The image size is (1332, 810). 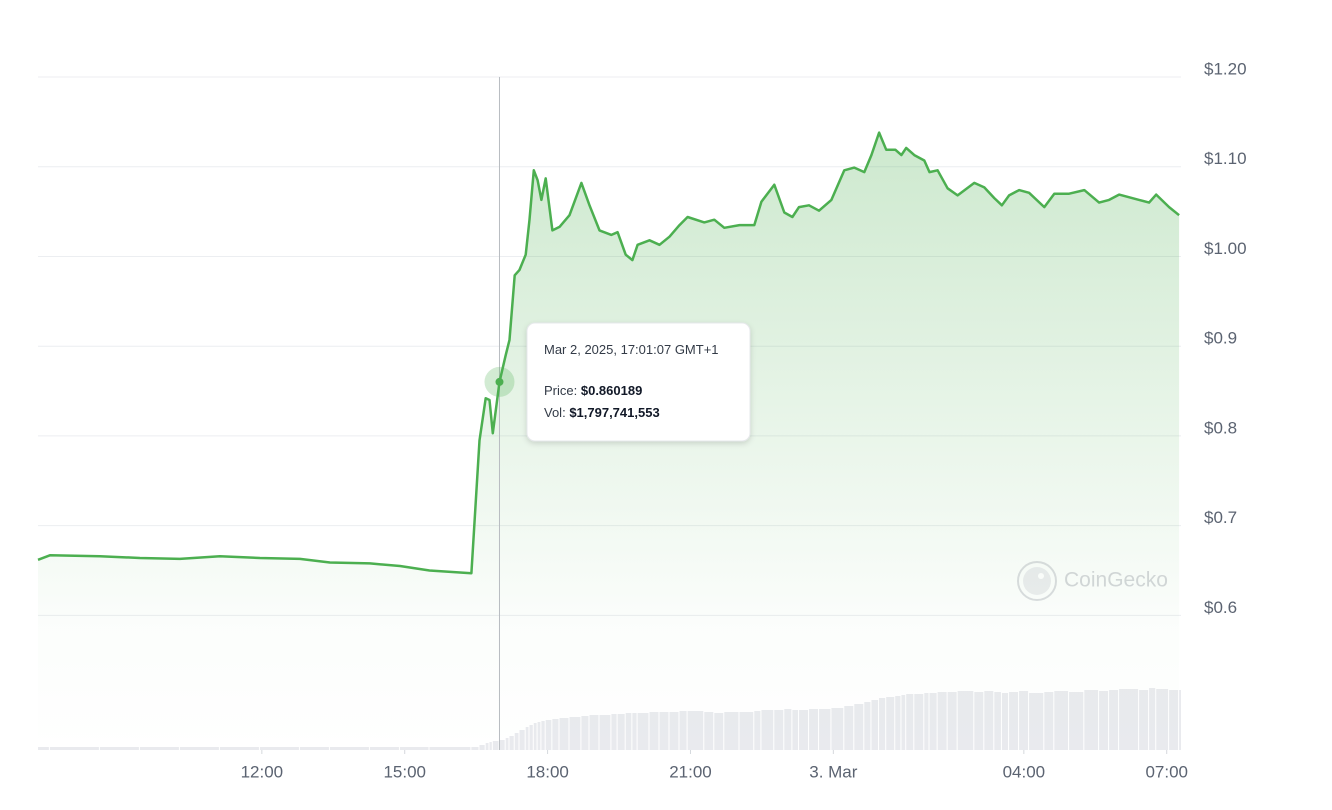 I want to click on tooltip-price: Price: $0.860189, so click(x=593, y=390).